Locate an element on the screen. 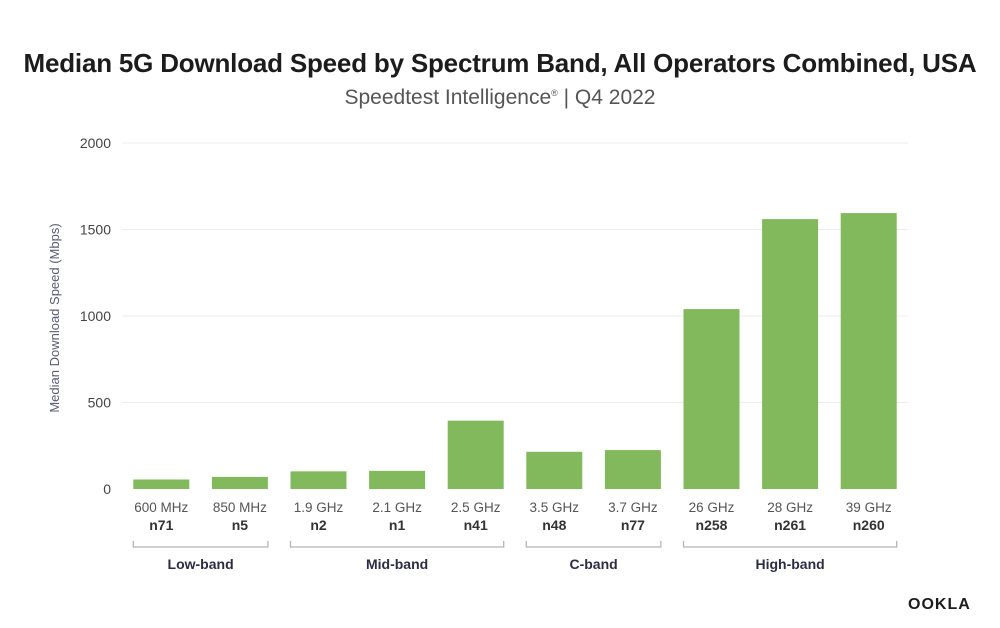 The height and width of the screenshot is (628, 1000). x-tick-frequency: 600 MHz is located at coordinates (161, 507).